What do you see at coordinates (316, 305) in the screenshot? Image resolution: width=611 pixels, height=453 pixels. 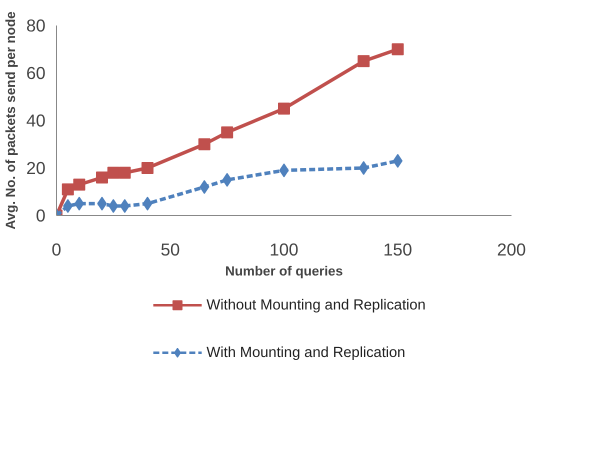 I see `legend-label: Without Mounting and Replication` at bounding box center [316, 305].